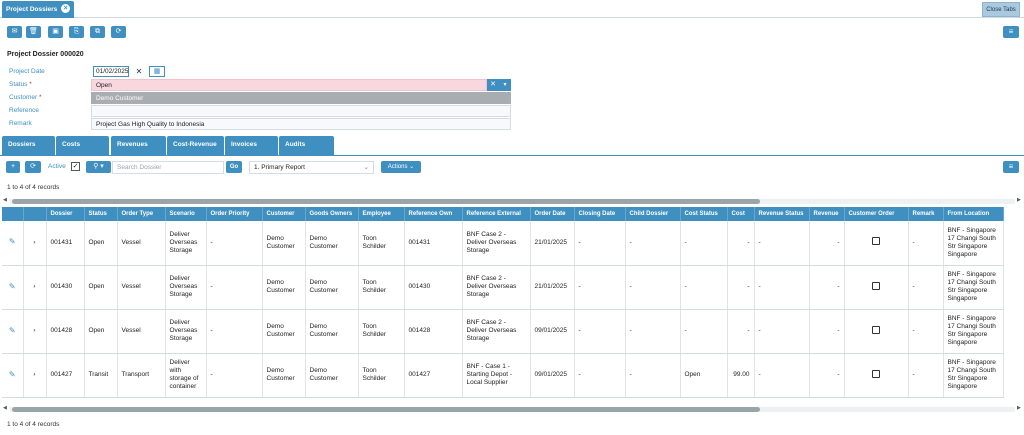 This screenshot has height=435, width=1024. I want to click on status-field: Open, so click(289, 85).